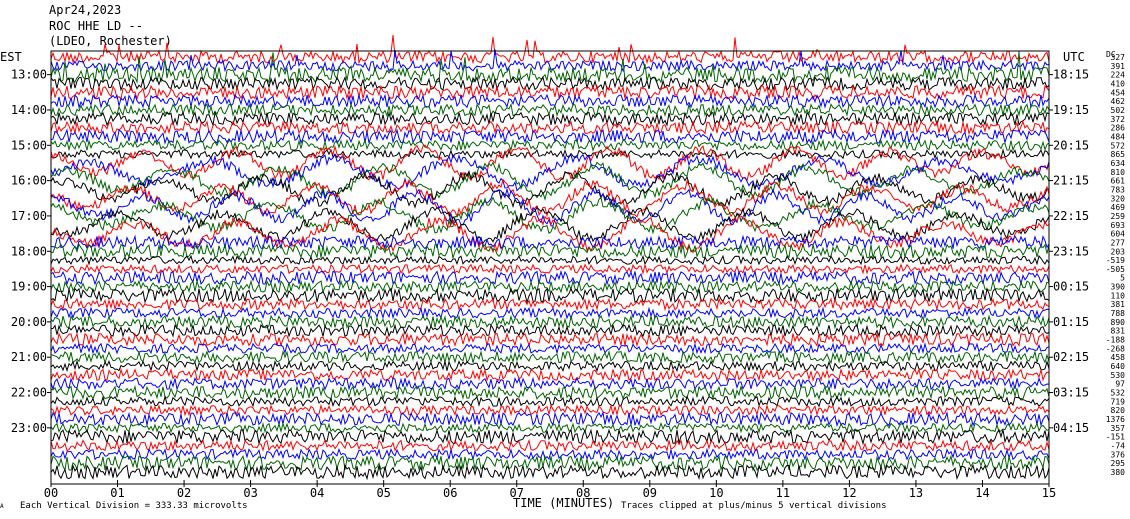  Describe the element at coordinates (1118, 393) in the screenshot. I see `dc-offset-label: 532` at that location.